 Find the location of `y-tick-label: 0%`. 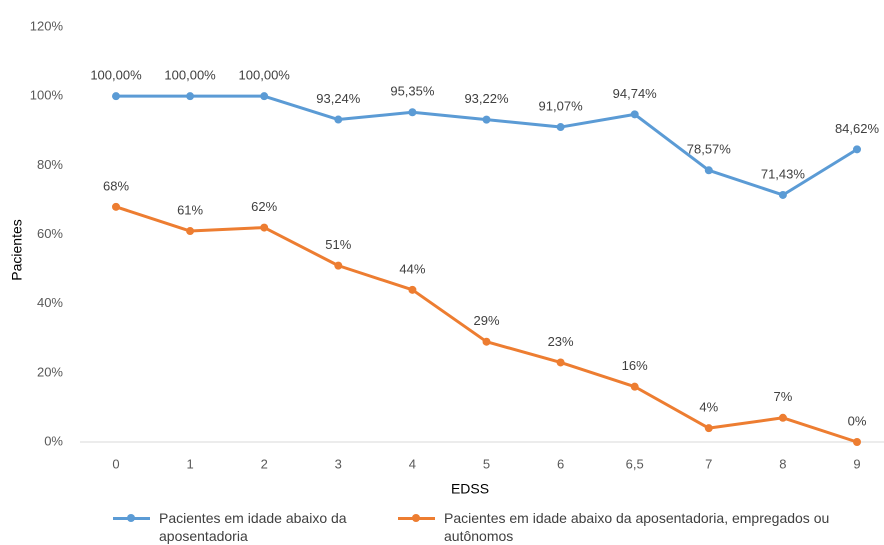

y-tick-label: 0% is located at coordinates (53, 440).